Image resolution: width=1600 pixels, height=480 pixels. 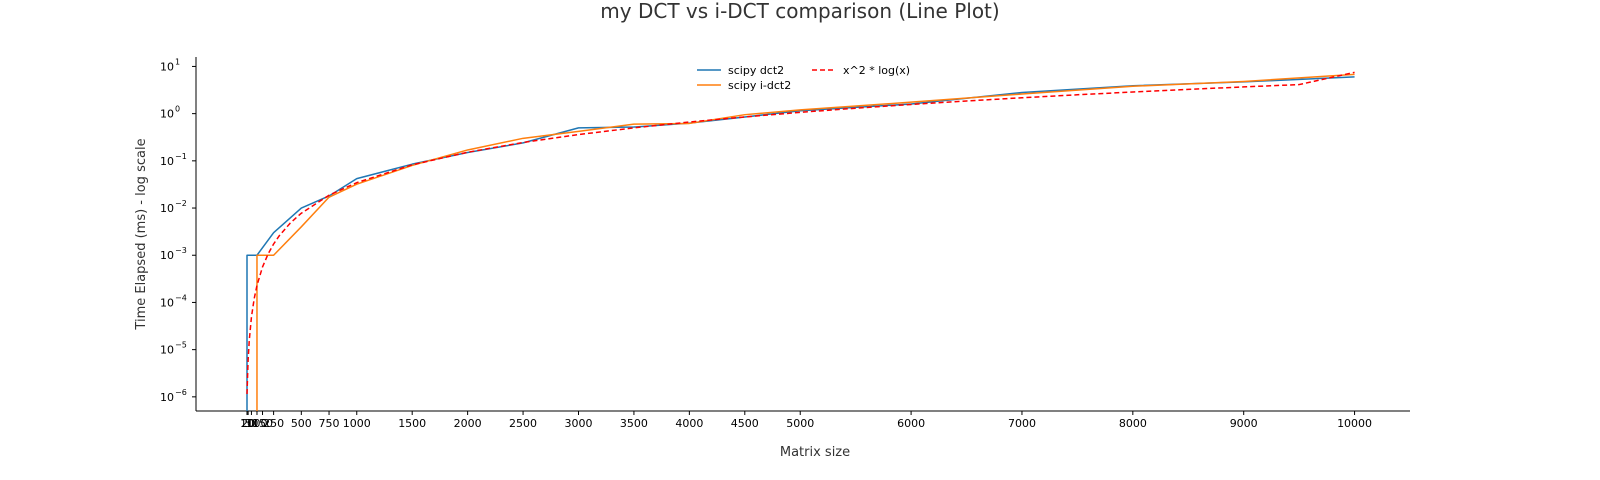 I want to click on legend-label-1: scipy i-dct2, so click(x=759, y=85).